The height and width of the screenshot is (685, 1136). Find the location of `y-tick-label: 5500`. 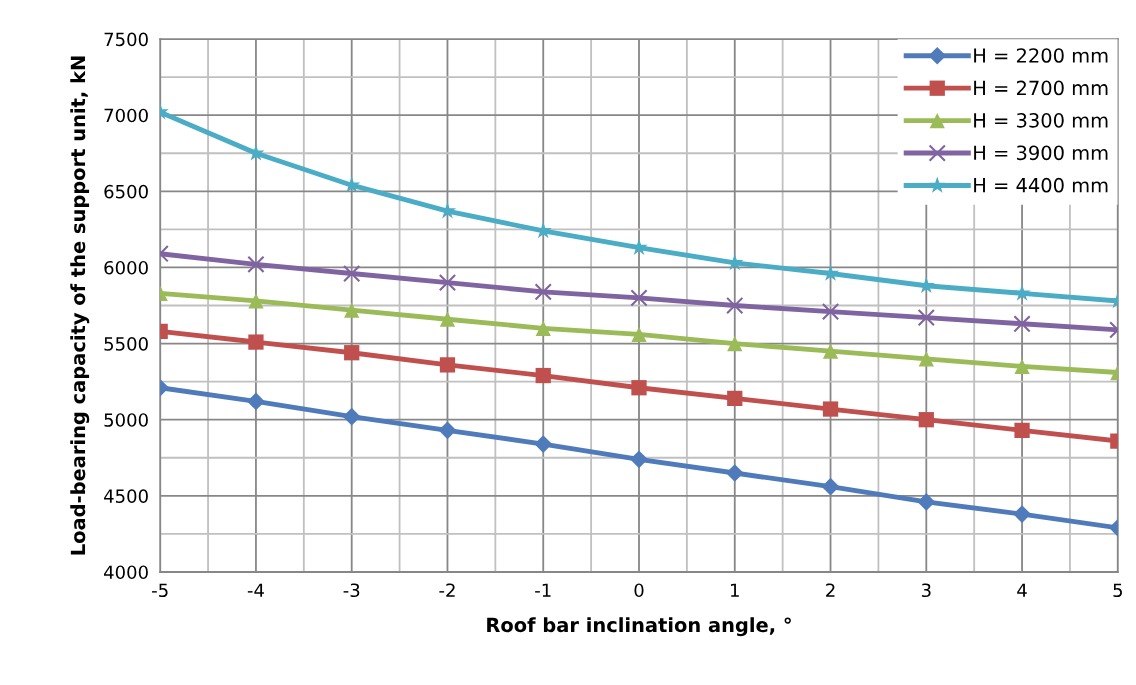

y-tick-label: 5500 is located at coordinates (126, 344).